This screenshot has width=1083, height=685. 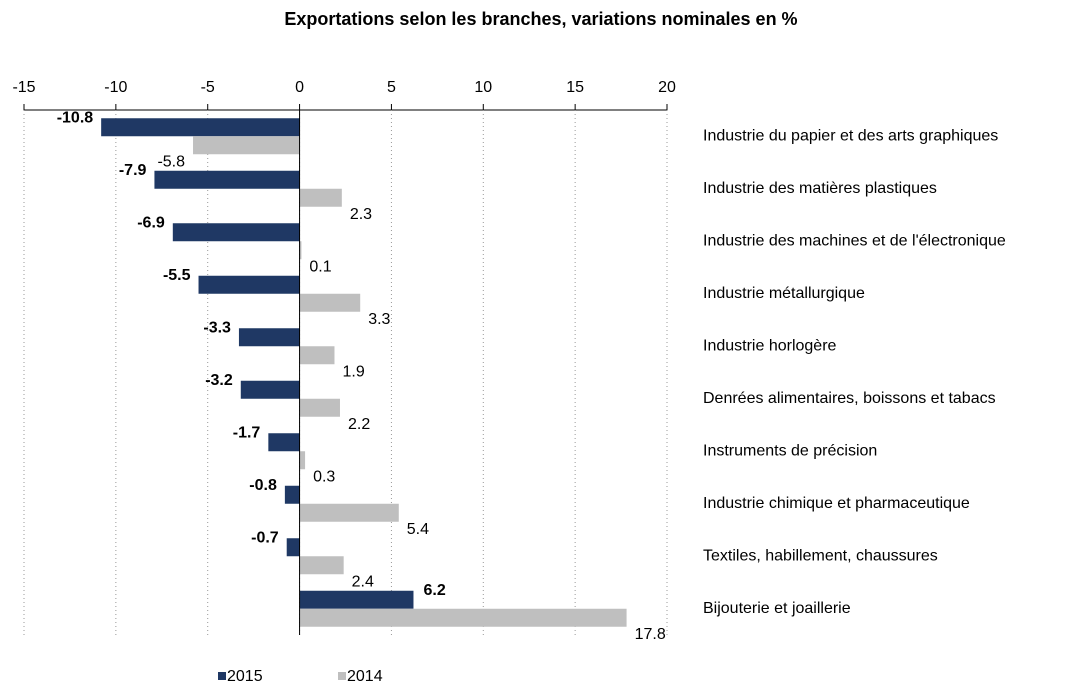 I want to click on data-label: -5.5, so click(x=177, y=275).